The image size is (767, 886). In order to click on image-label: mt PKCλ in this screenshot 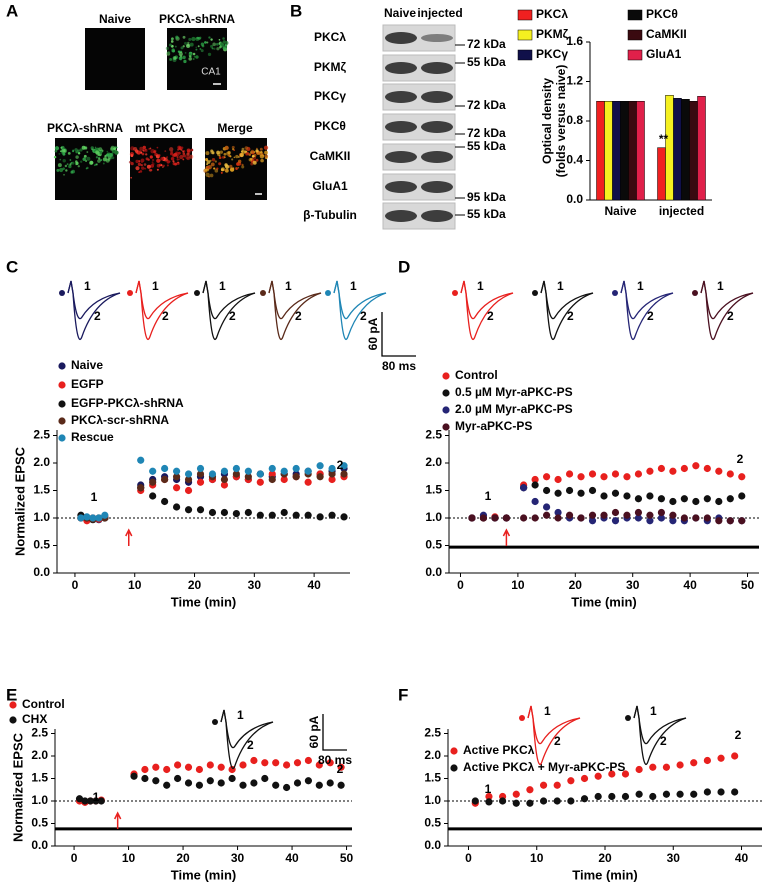, I will do `click(160, 128)`.